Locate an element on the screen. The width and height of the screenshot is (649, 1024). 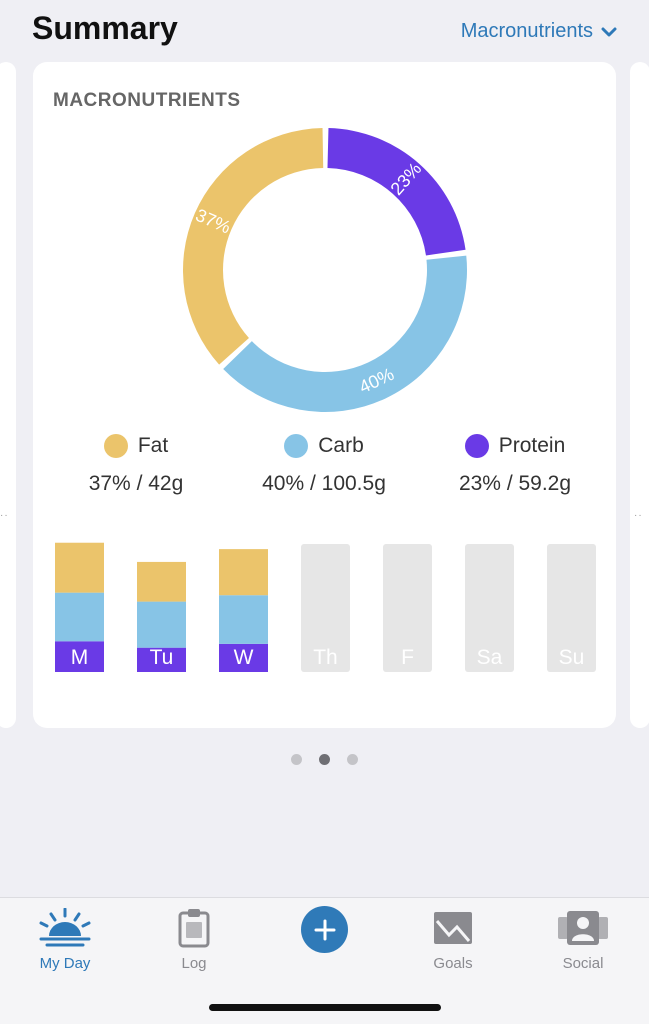
page-title: Summary is located at coordinates (105, 28).